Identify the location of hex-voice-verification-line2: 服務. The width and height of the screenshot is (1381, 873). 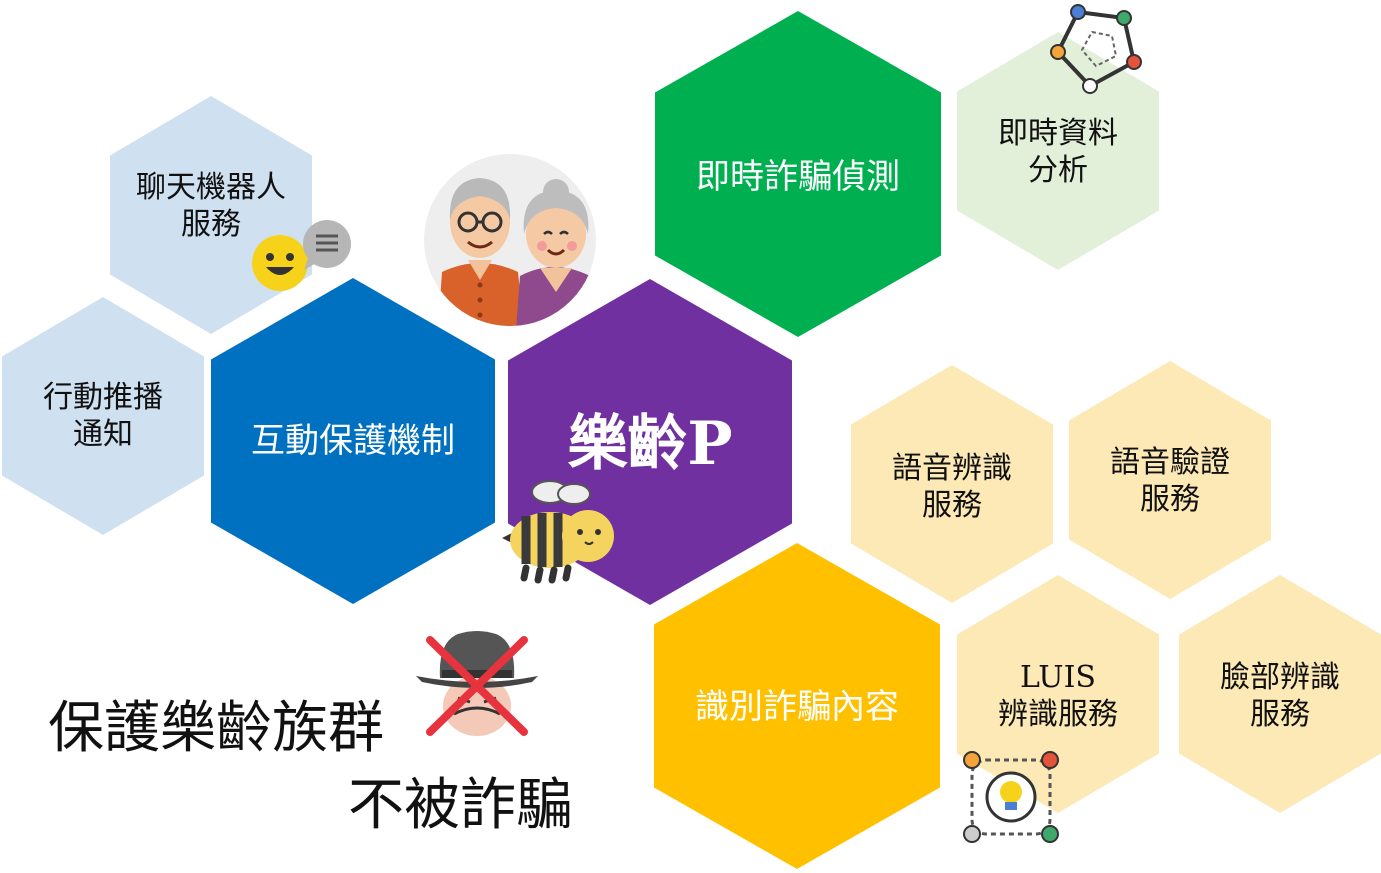
(1170, 499).